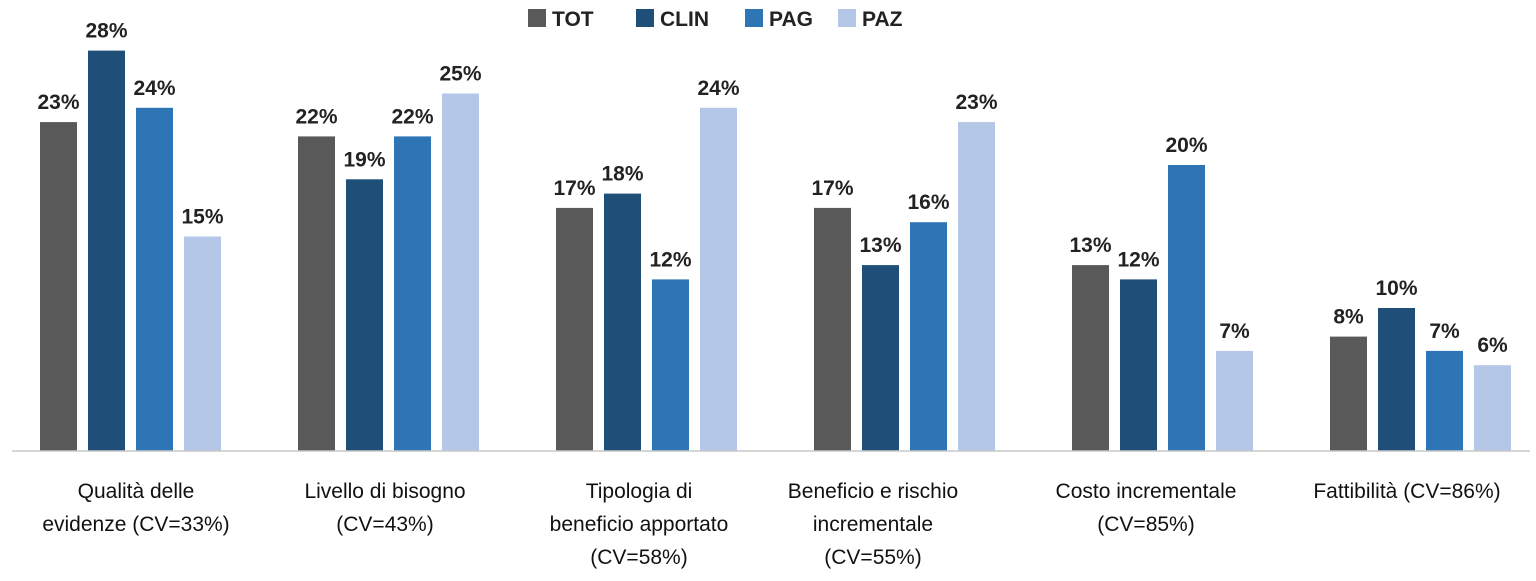 This screenshot has height=581, width=1536. Describe the element at coordinates (1145, 524) in the screenshot. I see `category-label-4-line-1: (CV=85%)` at that location.